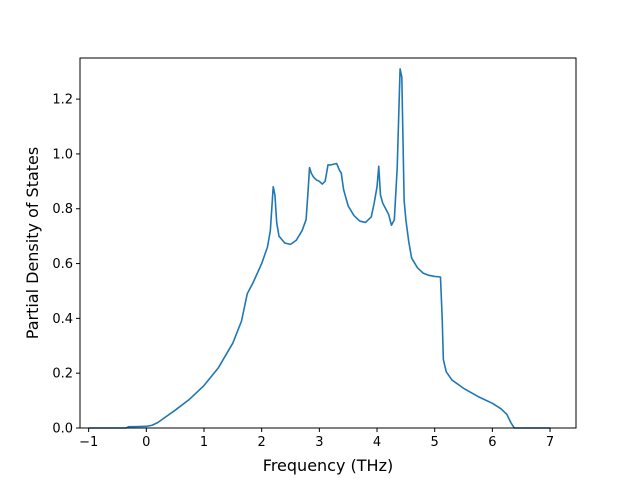 The height and width of the screenshot is (480, 640). Describe the element at coordinates (62, 319) in the screenshot. I see `y-tick-label: 0.4` at that location.